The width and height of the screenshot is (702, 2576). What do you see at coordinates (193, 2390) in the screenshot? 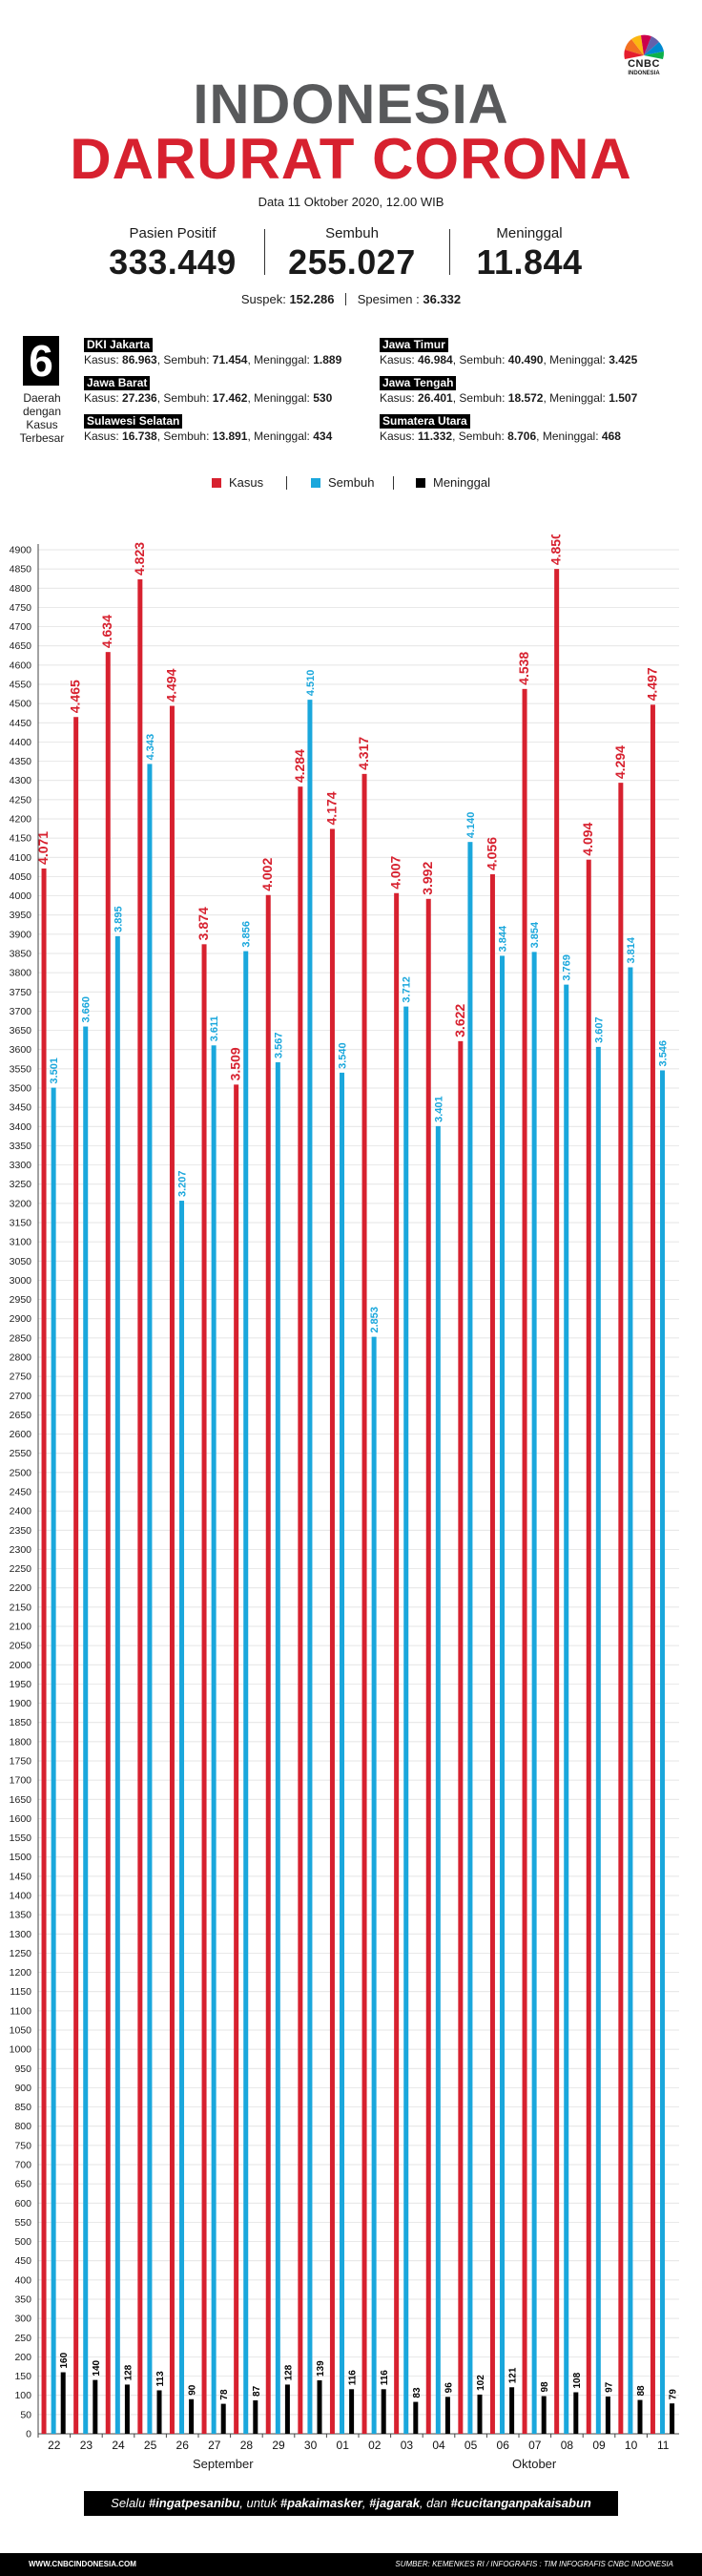
I see `data-label-meninggal: 90` at bounding box center [193, 2390].